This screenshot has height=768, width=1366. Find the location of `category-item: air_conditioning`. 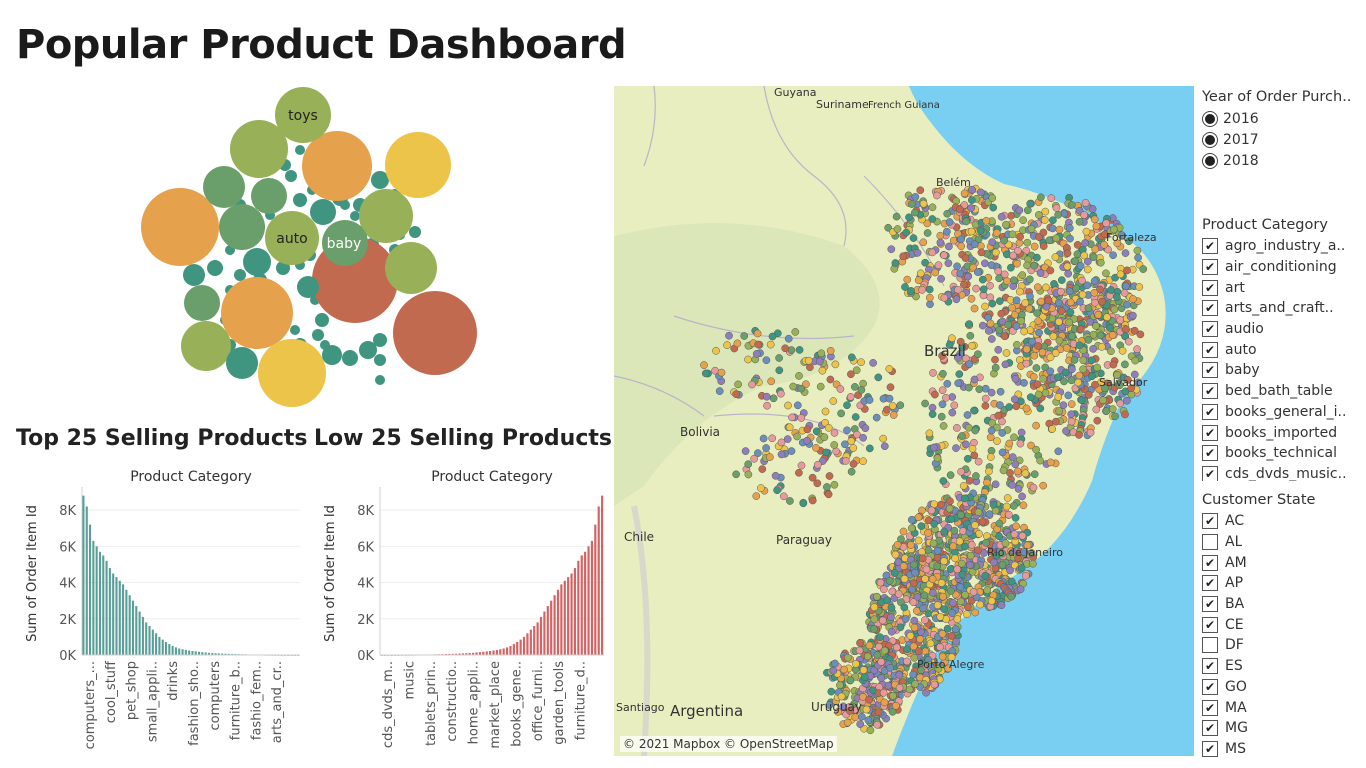

category-item: air_conditioning is located at coordinates (1282, 267).